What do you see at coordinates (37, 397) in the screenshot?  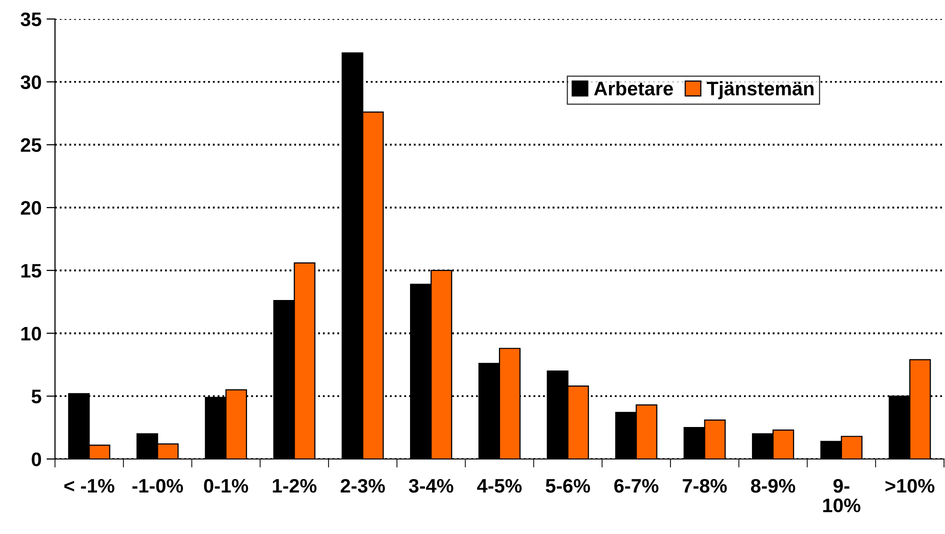 I see `y-tick-label: 5` at bounding box center [37, 397].